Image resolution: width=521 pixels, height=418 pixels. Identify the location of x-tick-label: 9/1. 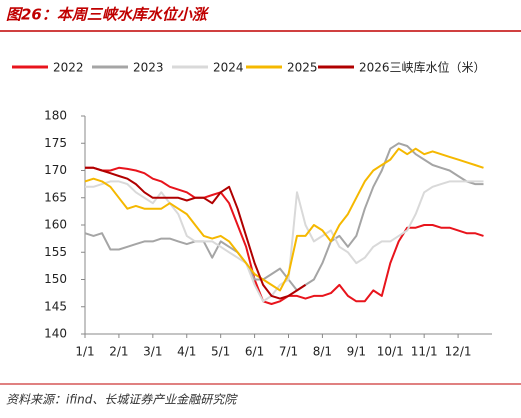
(356, 352).